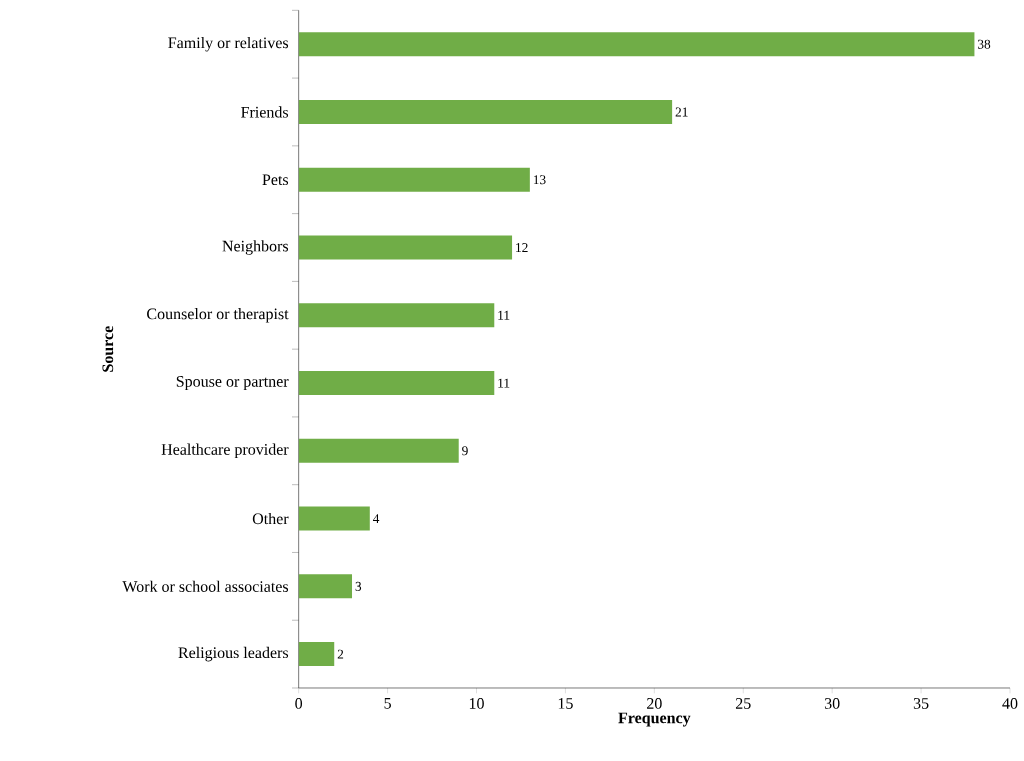  Describe the element at coordinates (255, 247) in the screenshot. I see `y-tick-label: Neighbors` at that location.